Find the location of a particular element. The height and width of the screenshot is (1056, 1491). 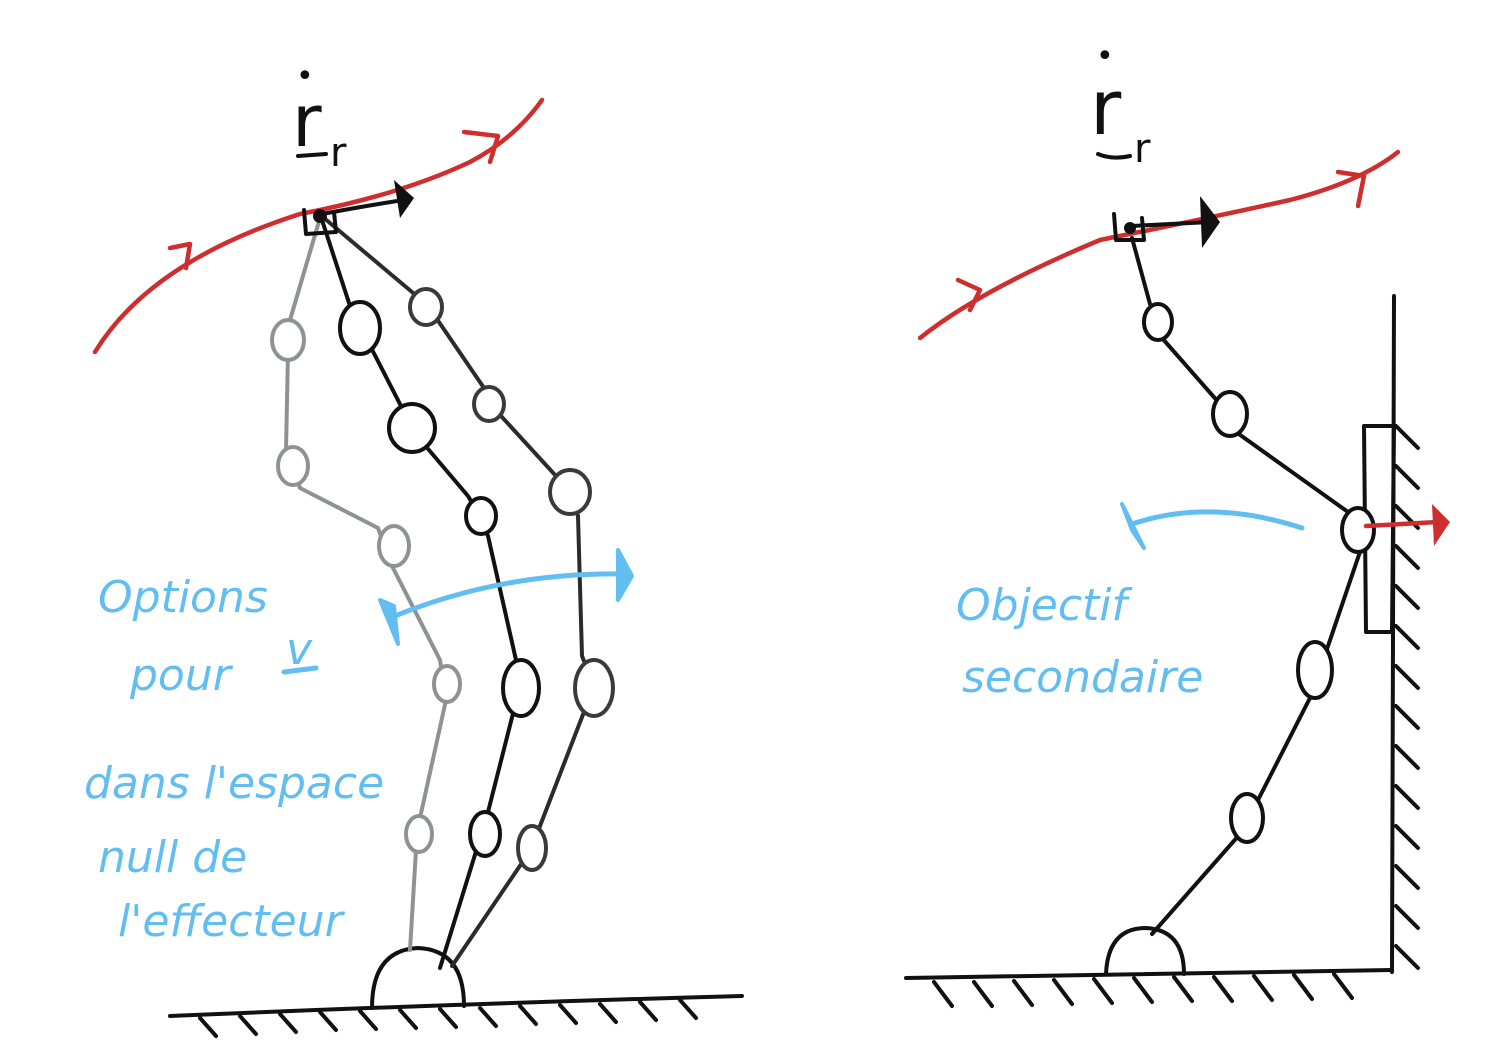

annotation-line: null de is located at coordinates (172, 857).